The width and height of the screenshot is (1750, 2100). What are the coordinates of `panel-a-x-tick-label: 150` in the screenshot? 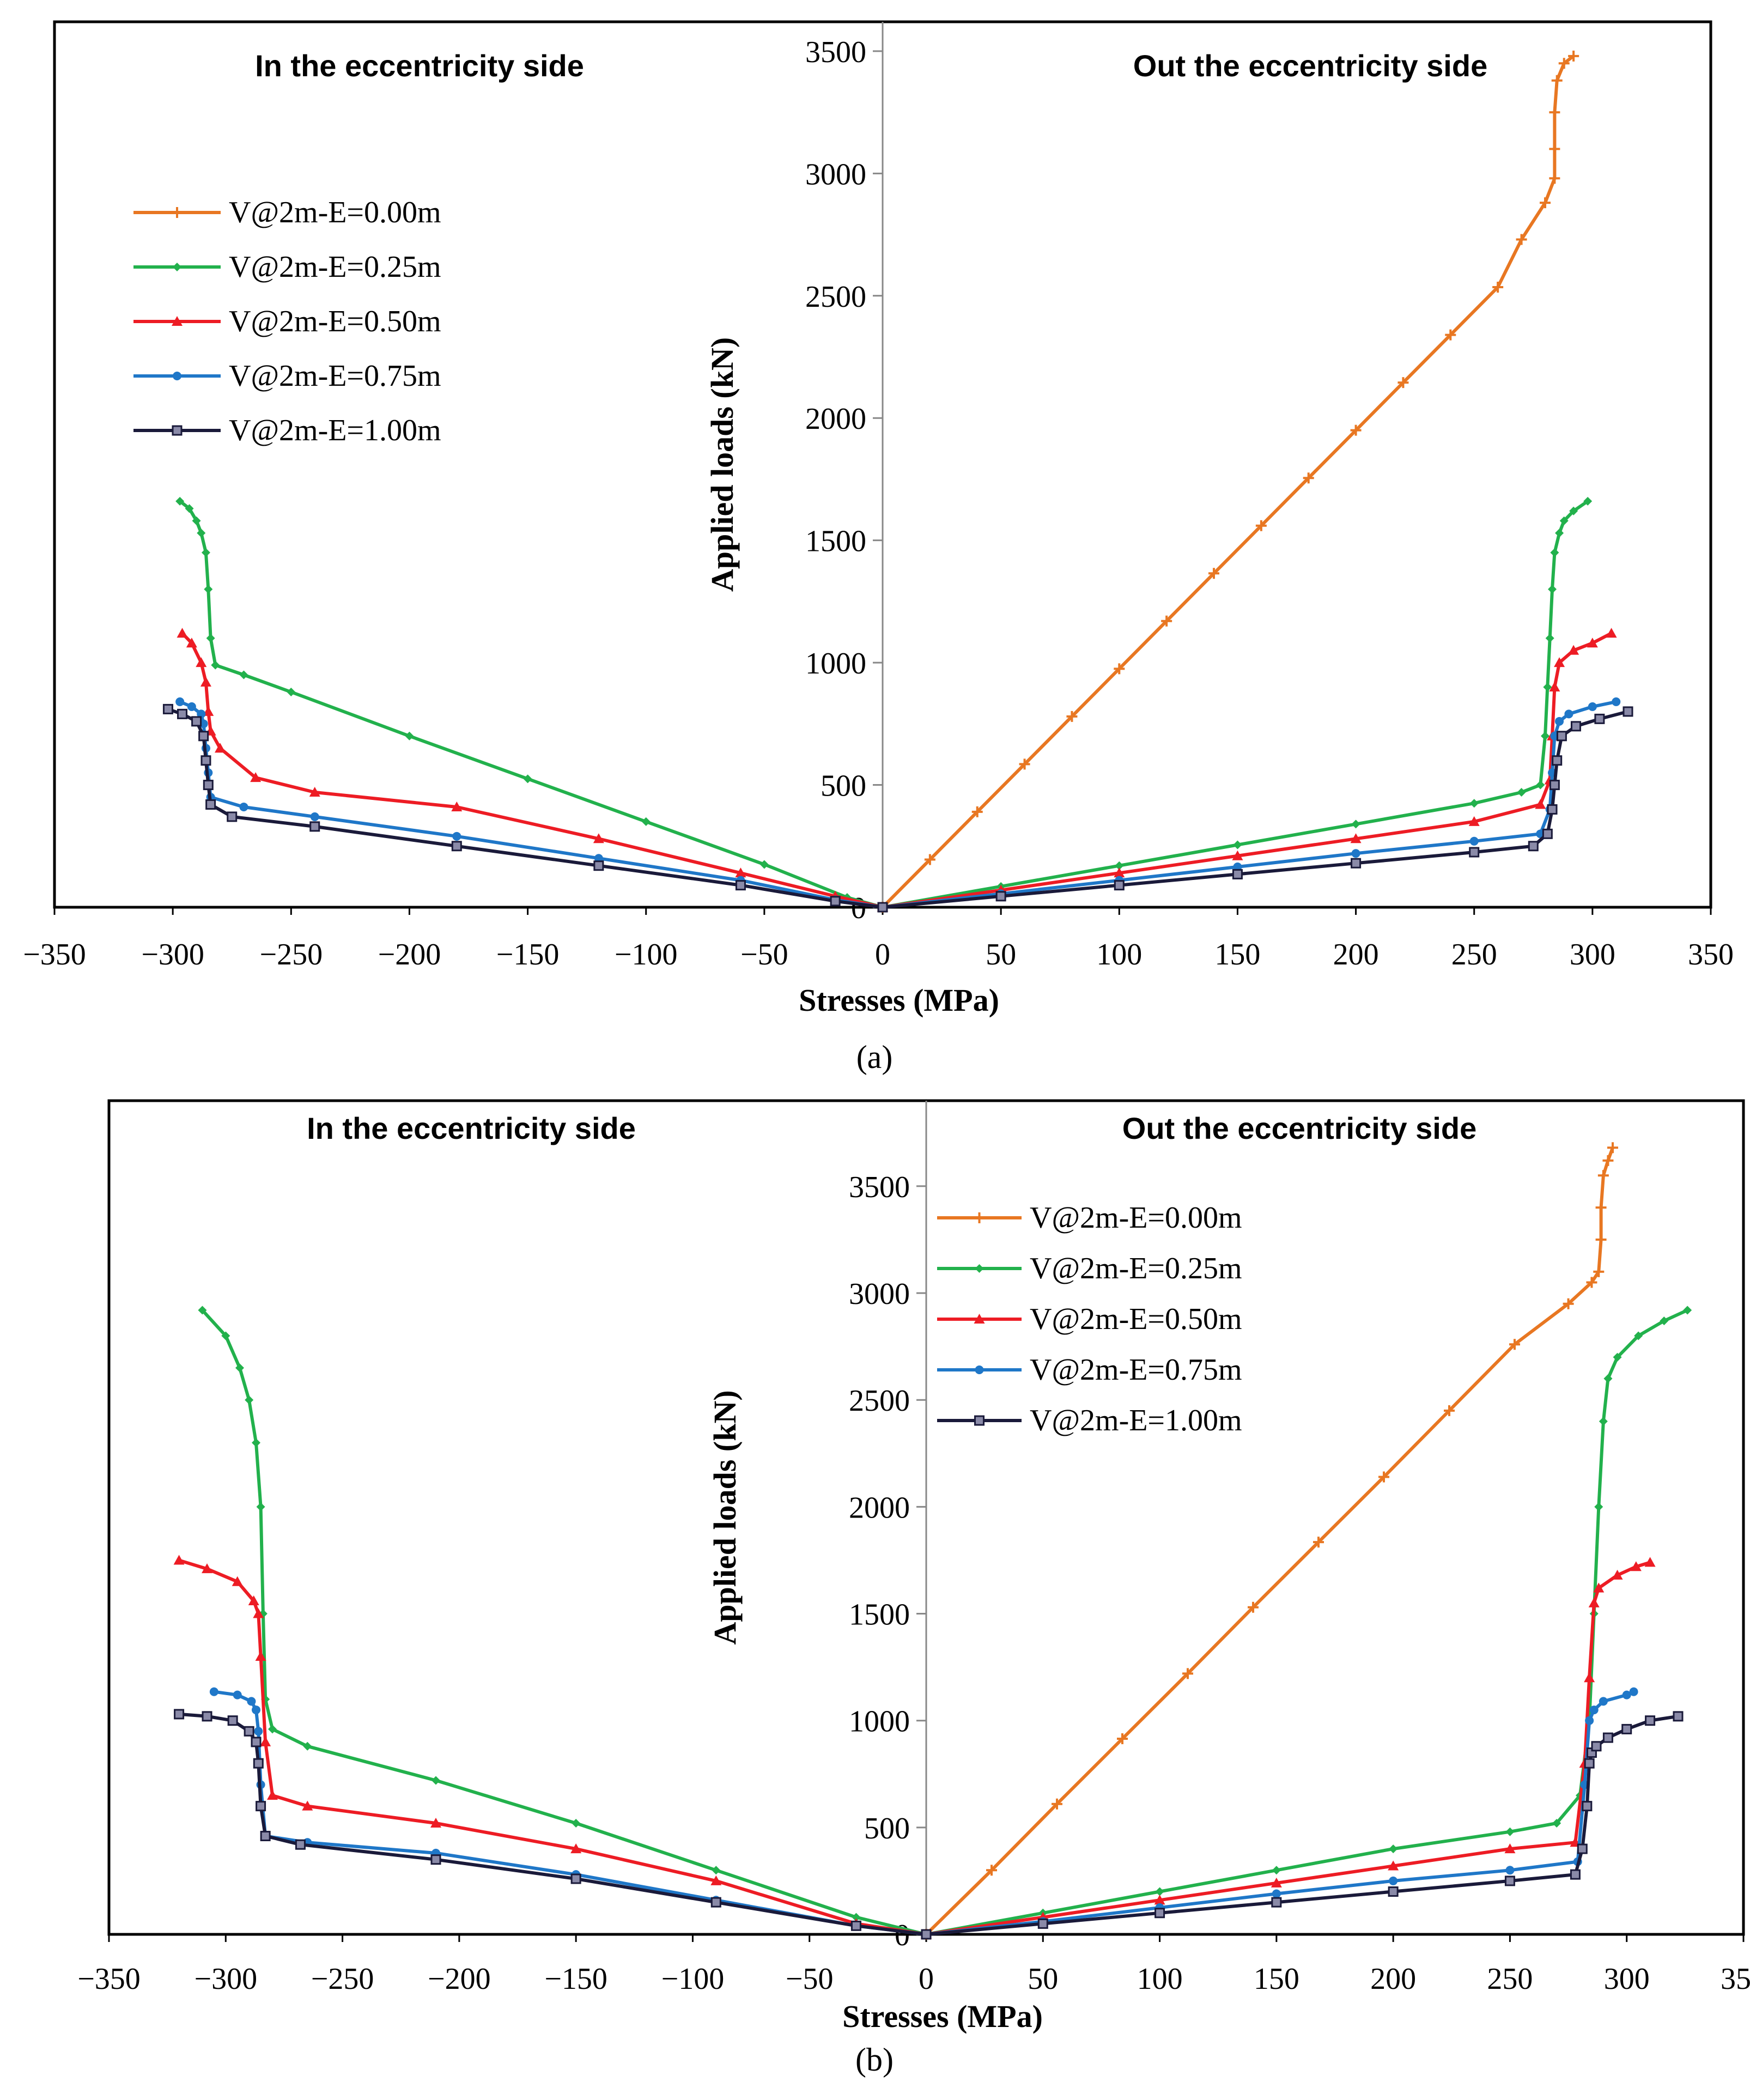 It's located at (1237, 955).